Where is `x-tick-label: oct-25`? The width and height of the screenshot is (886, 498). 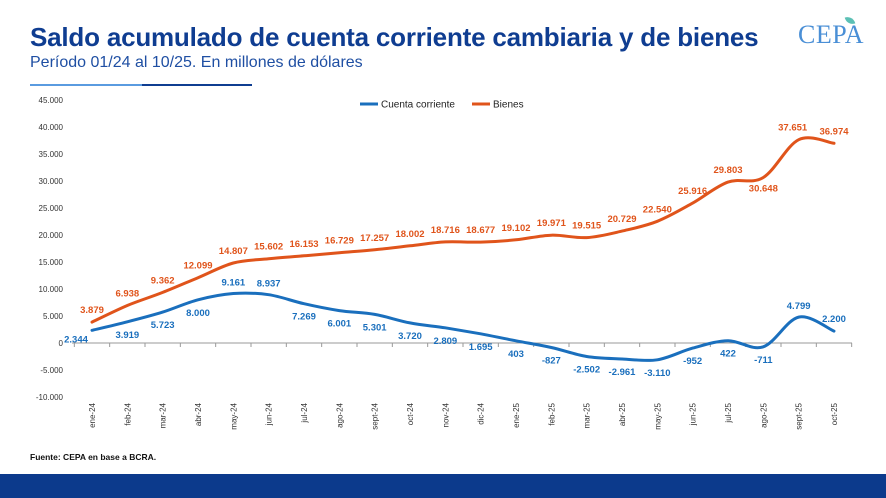
x-tick-label: oct-25 is located at coordinates (834, 413).